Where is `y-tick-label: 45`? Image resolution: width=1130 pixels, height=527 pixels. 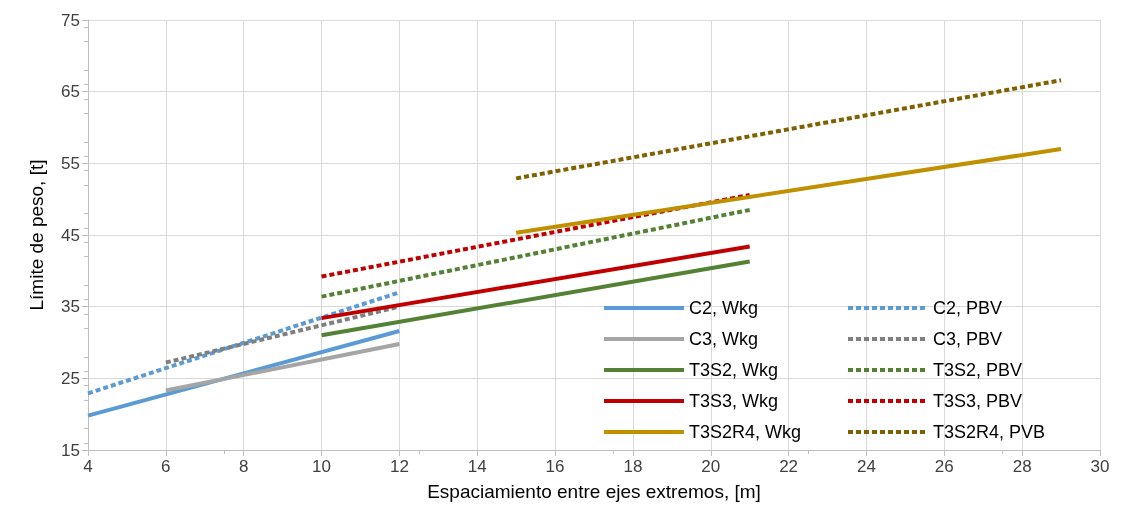
y-tick-label: 45 is located at coordinates (70, 235).